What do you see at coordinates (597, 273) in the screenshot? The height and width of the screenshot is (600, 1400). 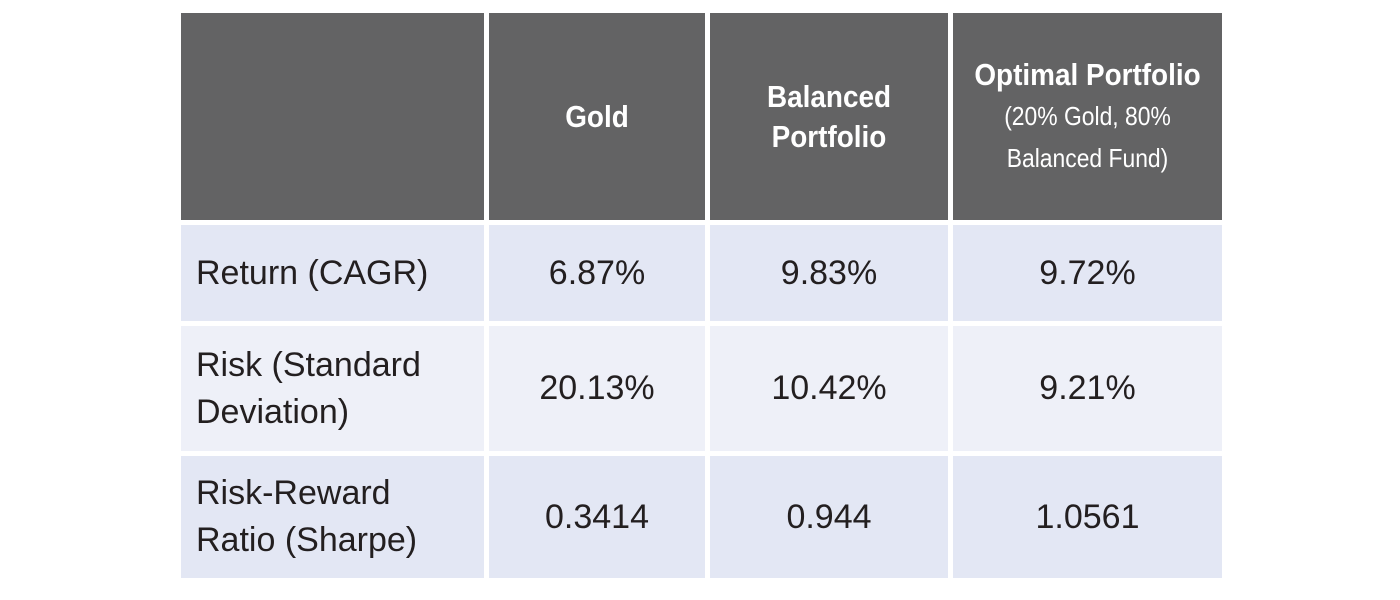 I see `cell-gold-return: 6.87%` at bounding box center [597, 273].